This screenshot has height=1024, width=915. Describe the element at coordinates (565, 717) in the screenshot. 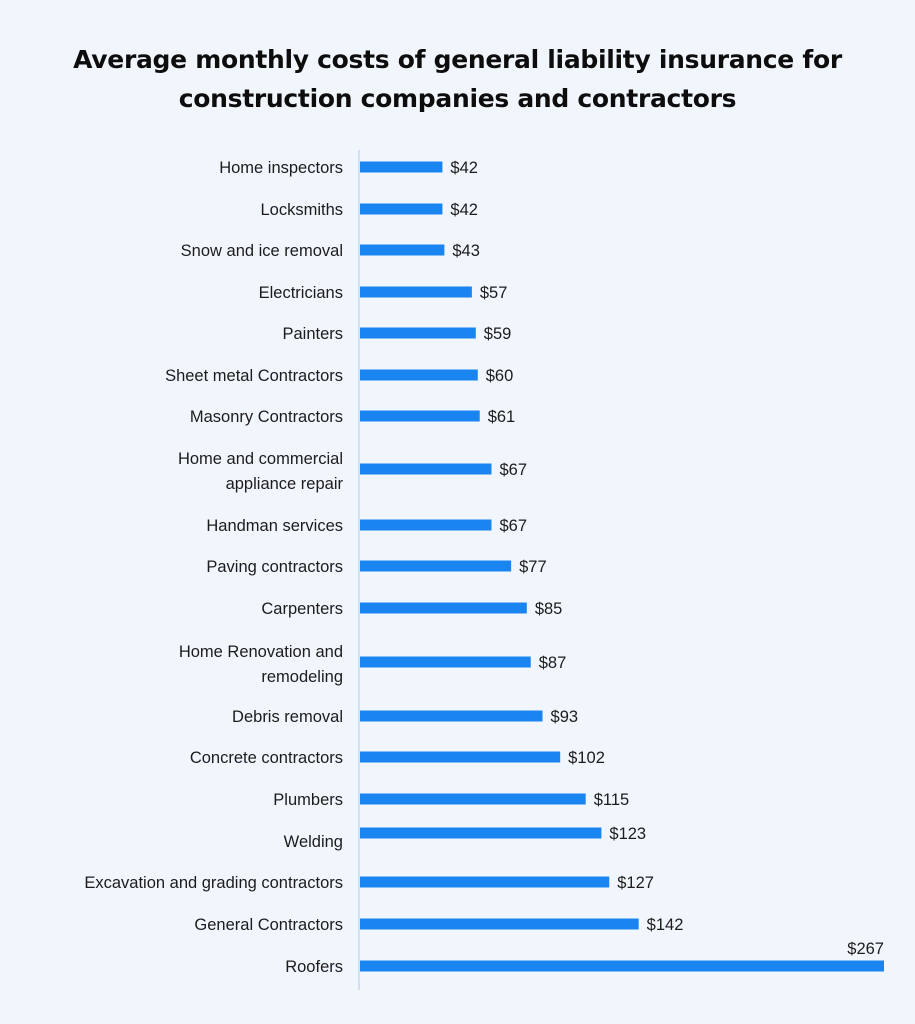

I see `data-label: $93` at that location.